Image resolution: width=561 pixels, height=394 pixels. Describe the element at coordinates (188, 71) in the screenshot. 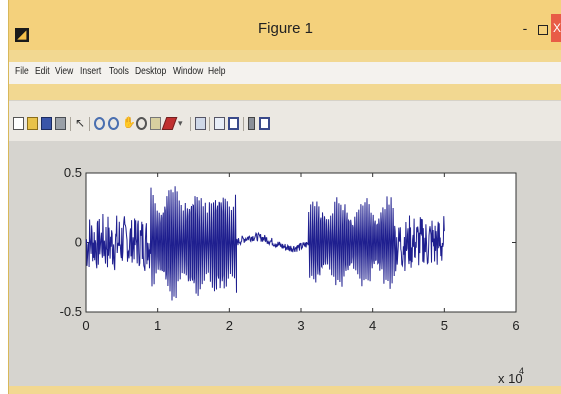

I see `menu-window: Window` at that location.